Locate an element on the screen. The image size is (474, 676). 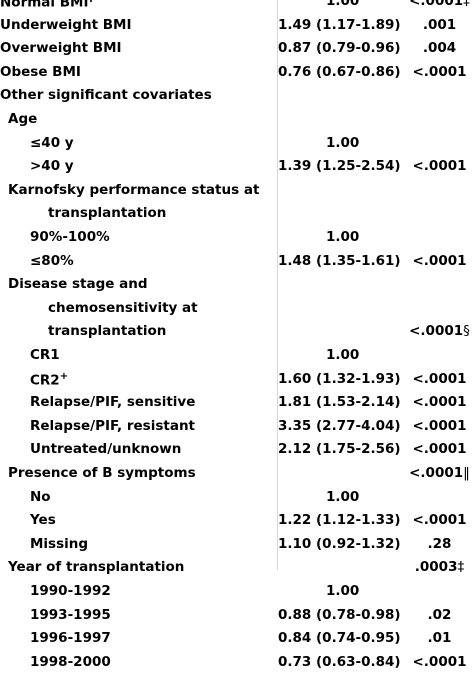
row-label: ≤40 y is located at coordinates (52, 143).